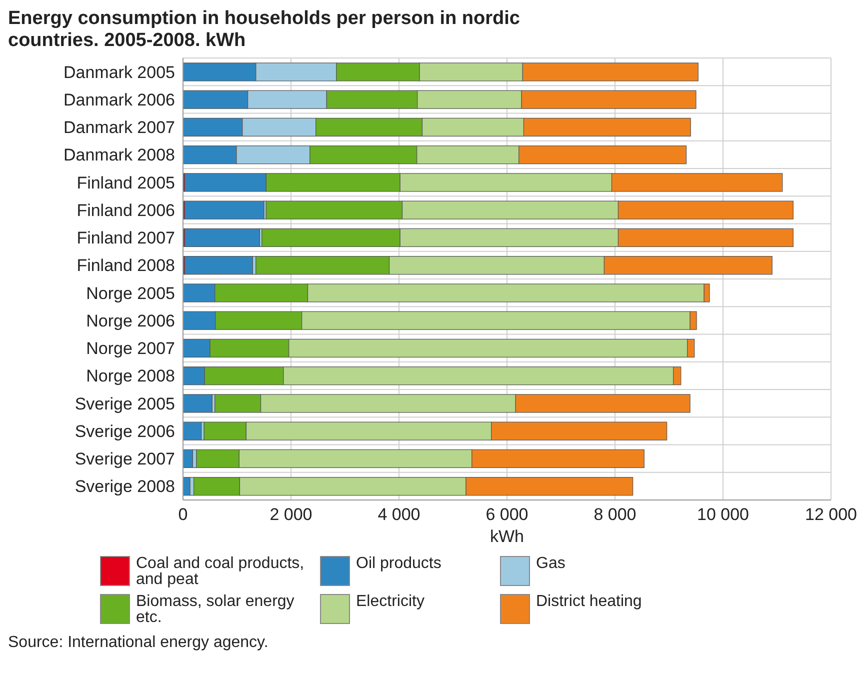 The width and height of the screenshot is (867, 689). What do you see at coordinates (119, 128) in the screenshot?
I see `y-tick-label: Danmark 2007` at bounding box center [119, 128].